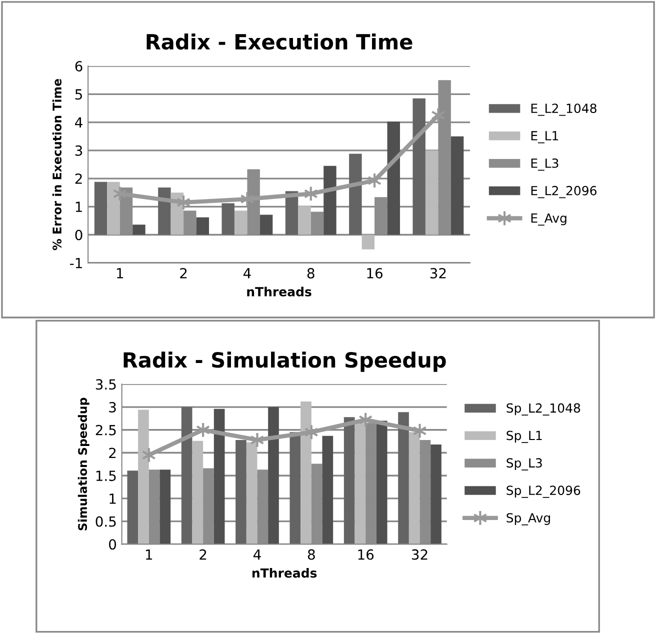 The width and height of the screenshot is (662, 635). What do you see at coordinates (563, 192) in the screenshot?
I see `legend-label: E_L2_2096` at bounding box center [563, 192].